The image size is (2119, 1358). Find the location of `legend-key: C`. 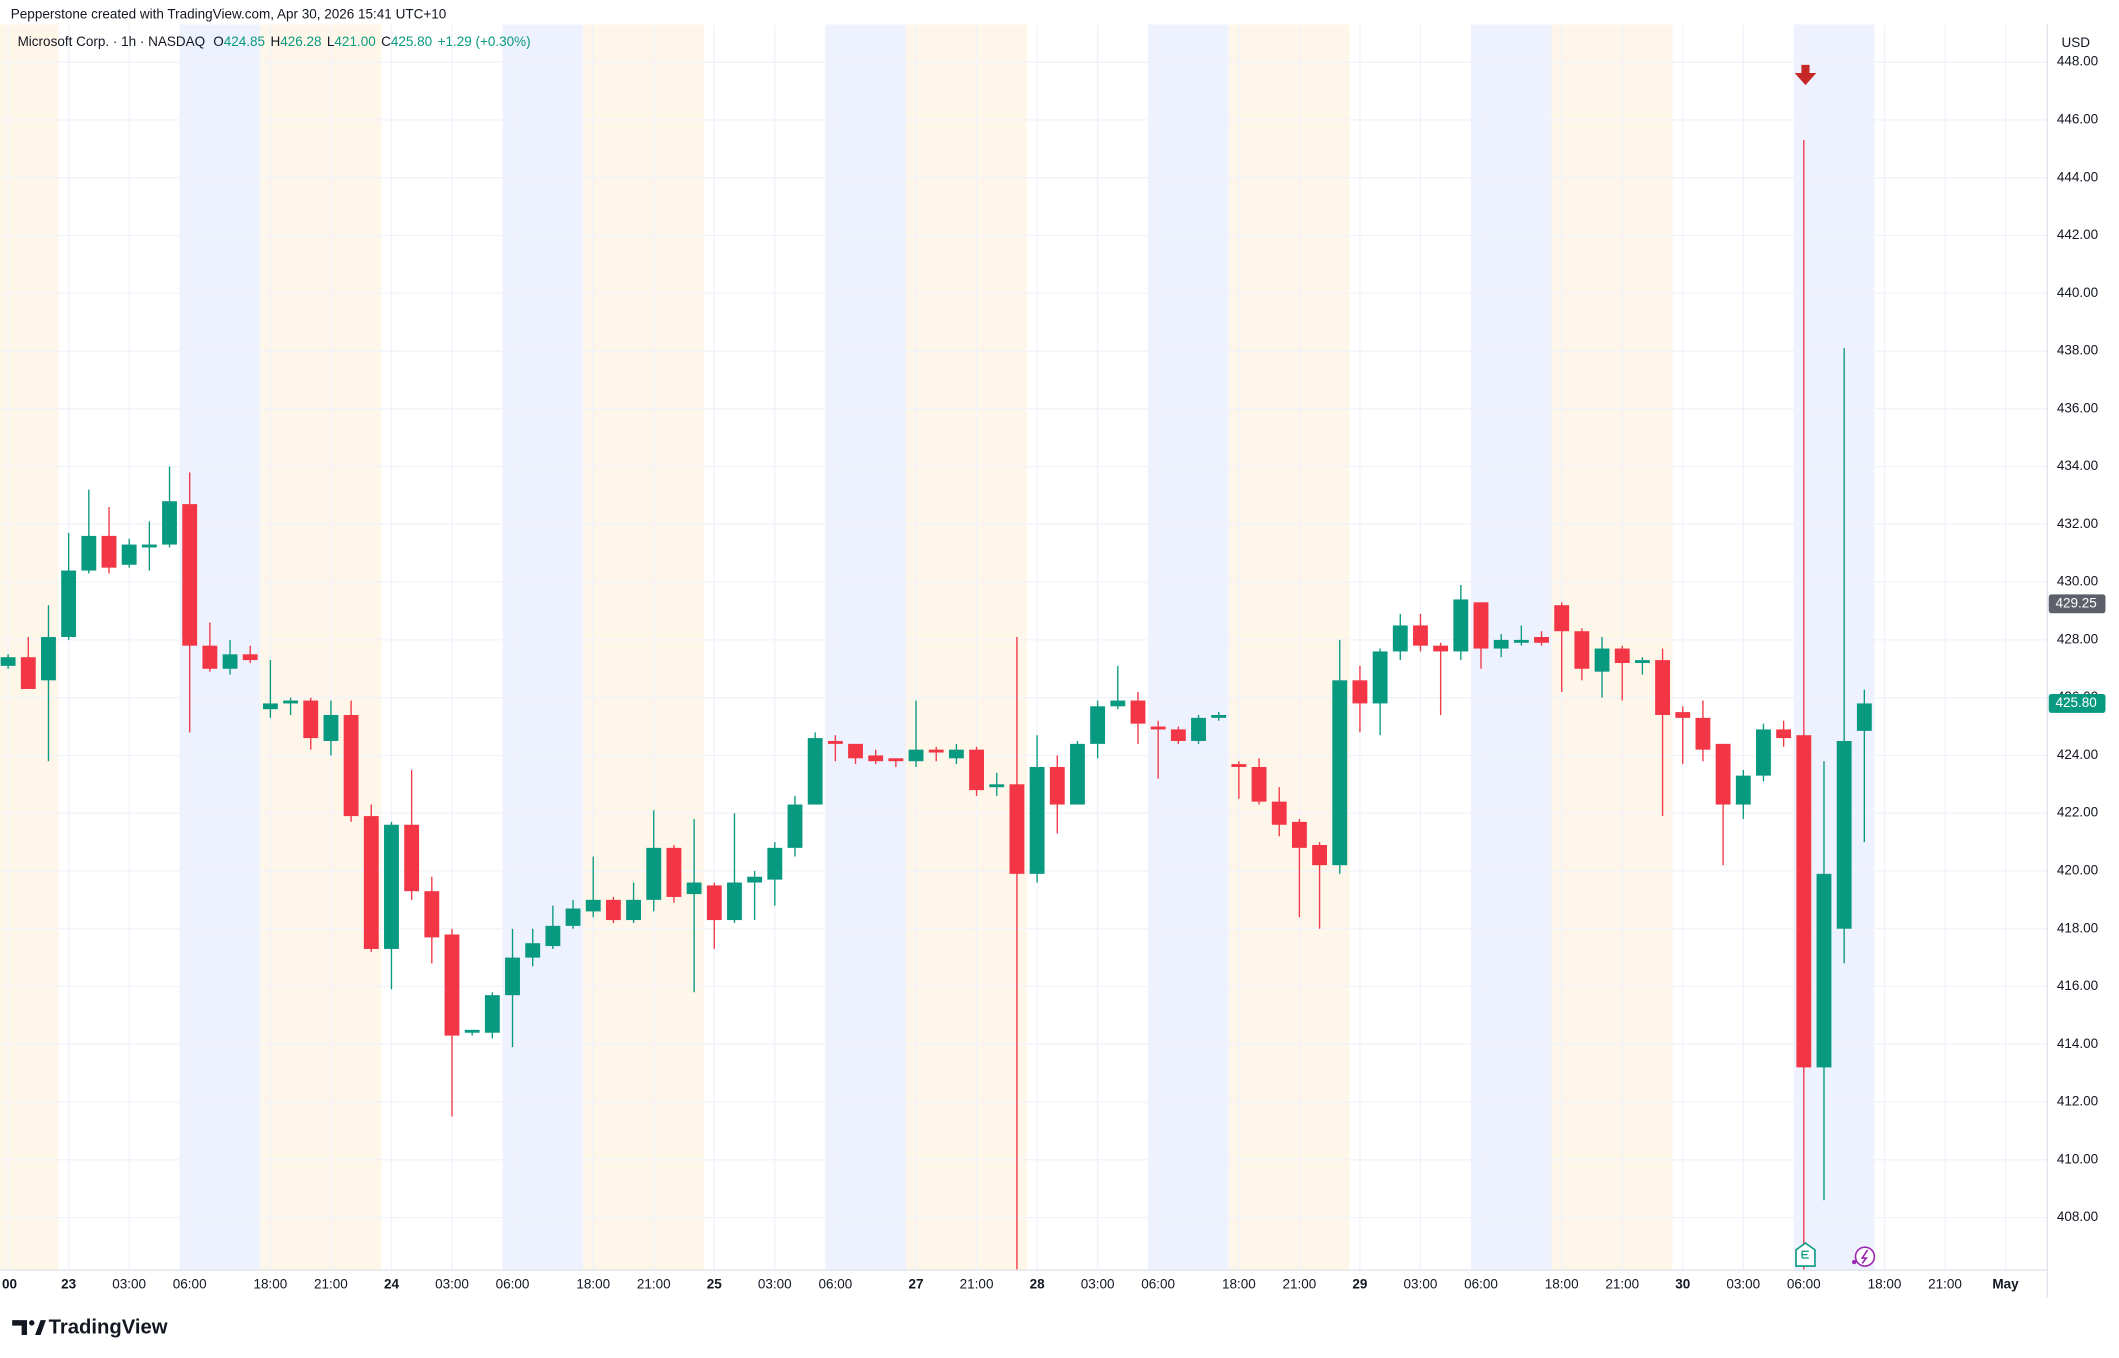

legend-key: C is located at coordinates (386, 40).